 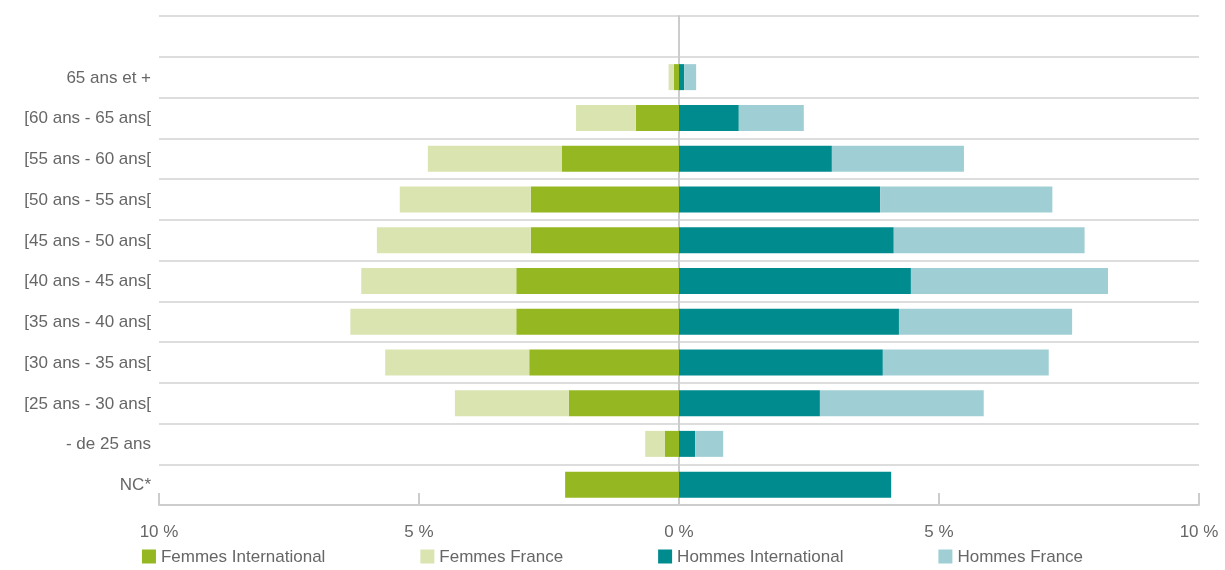 What do you see at coordinates (135, 485) in the screenshot?
I see `y-tick-label: NC*` at bounding box center [135, 485].